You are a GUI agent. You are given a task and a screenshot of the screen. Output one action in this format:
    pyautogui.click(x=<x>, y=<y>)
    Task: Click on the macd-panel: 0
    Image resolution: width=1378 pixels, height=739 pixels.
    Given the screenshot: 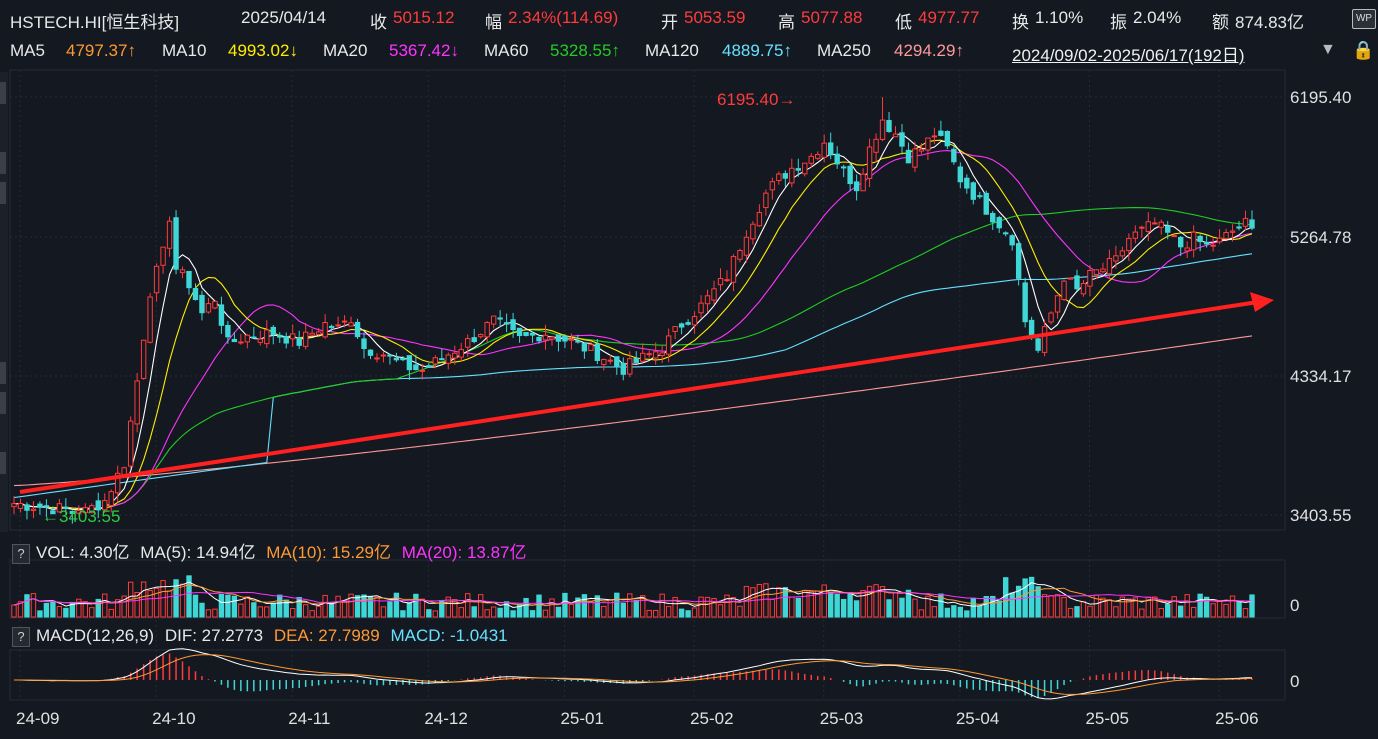 What is the action you would take?
    pyautogui.click(x=656, y=674)
    